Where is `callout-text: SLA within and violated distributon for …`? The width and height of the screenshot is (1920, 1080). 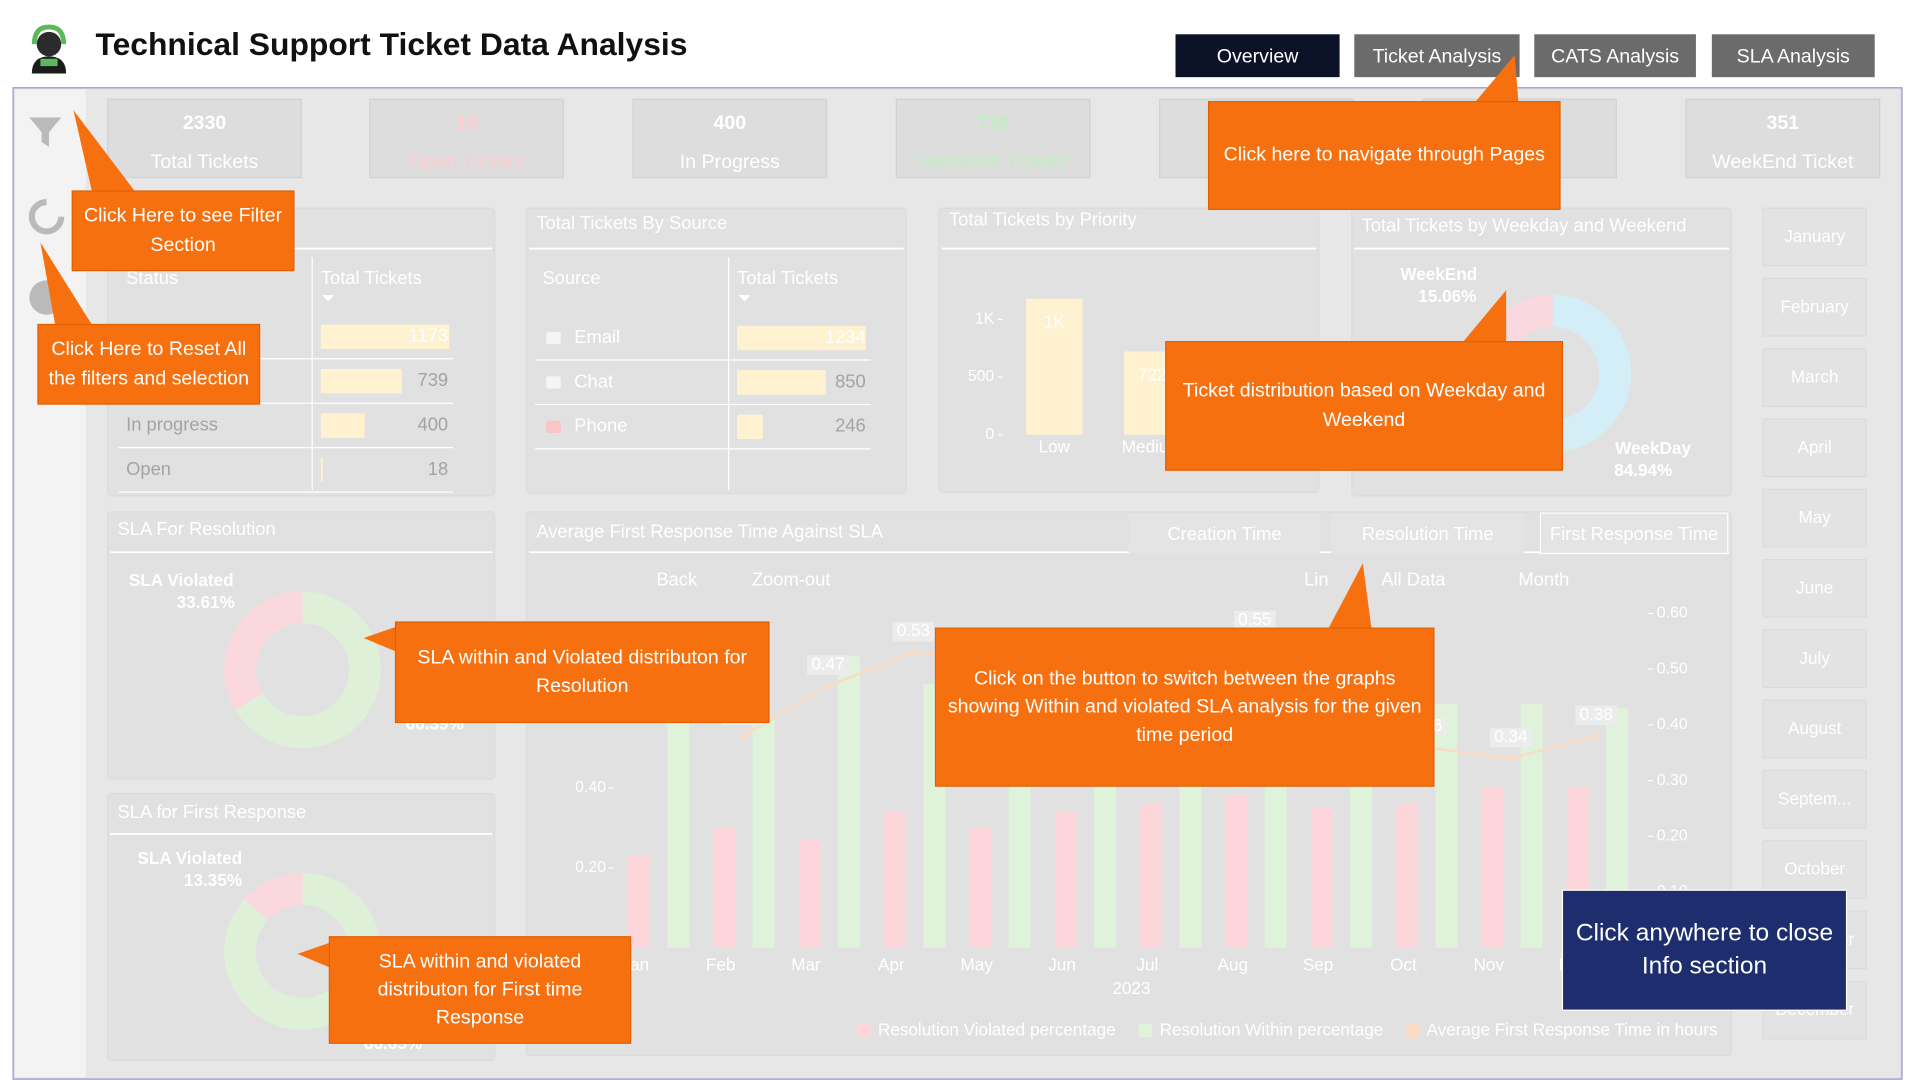
callout-text: SLA within and violated distributon for … is located at coordinates (480, 990).